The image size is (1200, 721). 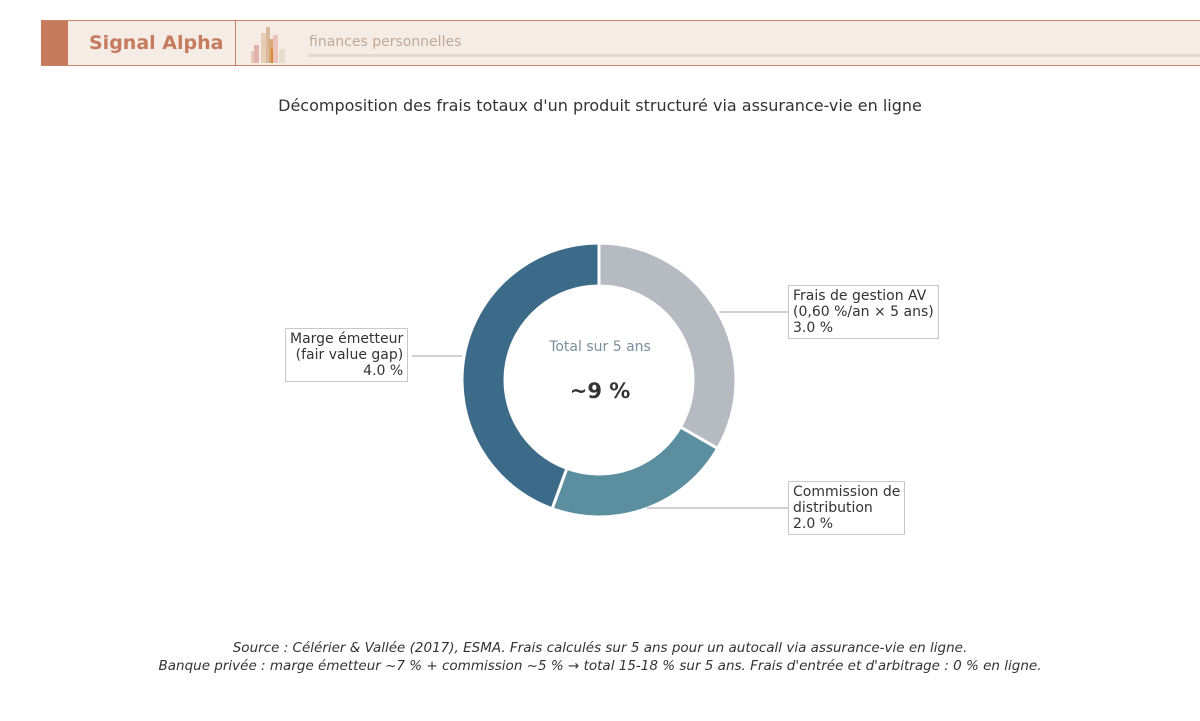 I want to click on header-bar: Signal Alpha finances personnelles, so click(x=620, y=43).